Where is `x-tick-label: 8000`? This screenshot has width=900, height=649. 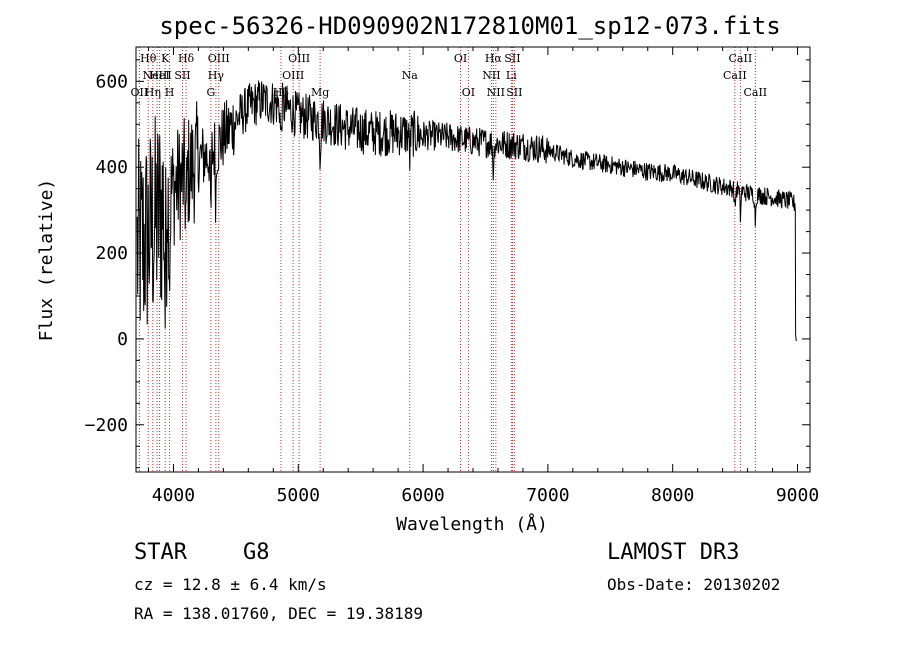 x-tick-label: 8000 is located at coordinates (672, 495).